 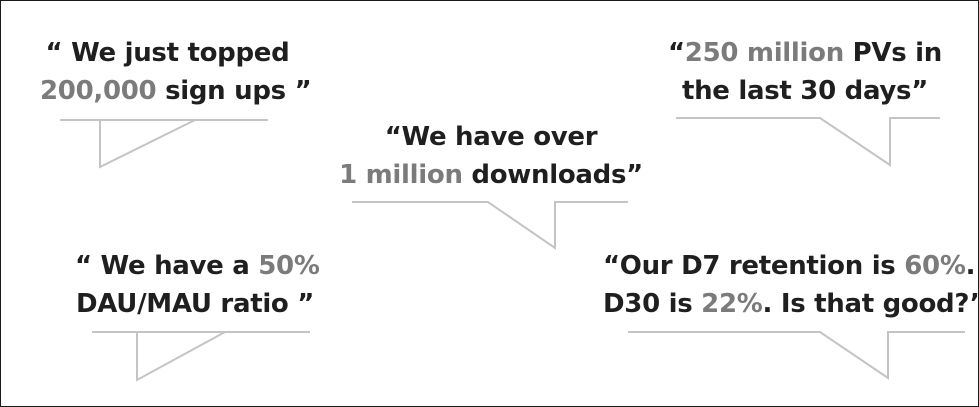 What do you see at coordinates (401, 175) in the screenshot?
I see `quote-downloads-highlight: 1 million` at bounding box center [401, 175].